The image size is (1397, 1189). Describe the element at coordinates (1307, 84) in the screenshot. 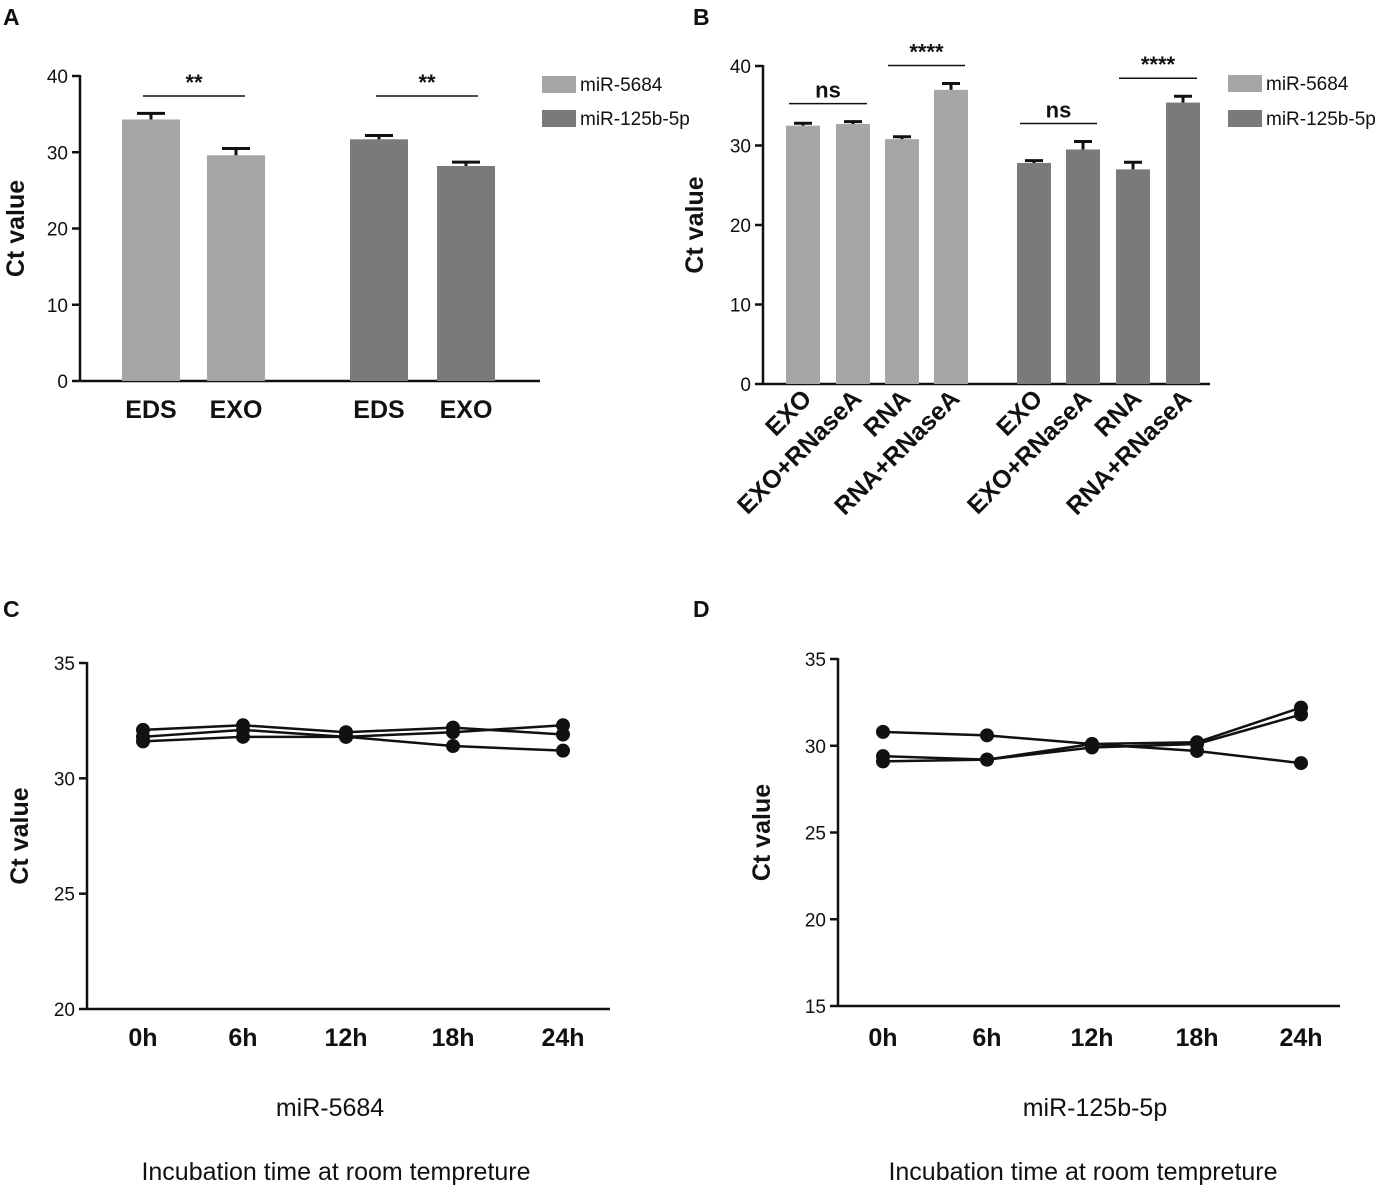

I see `legend-label-b: miR-5684` at that location.